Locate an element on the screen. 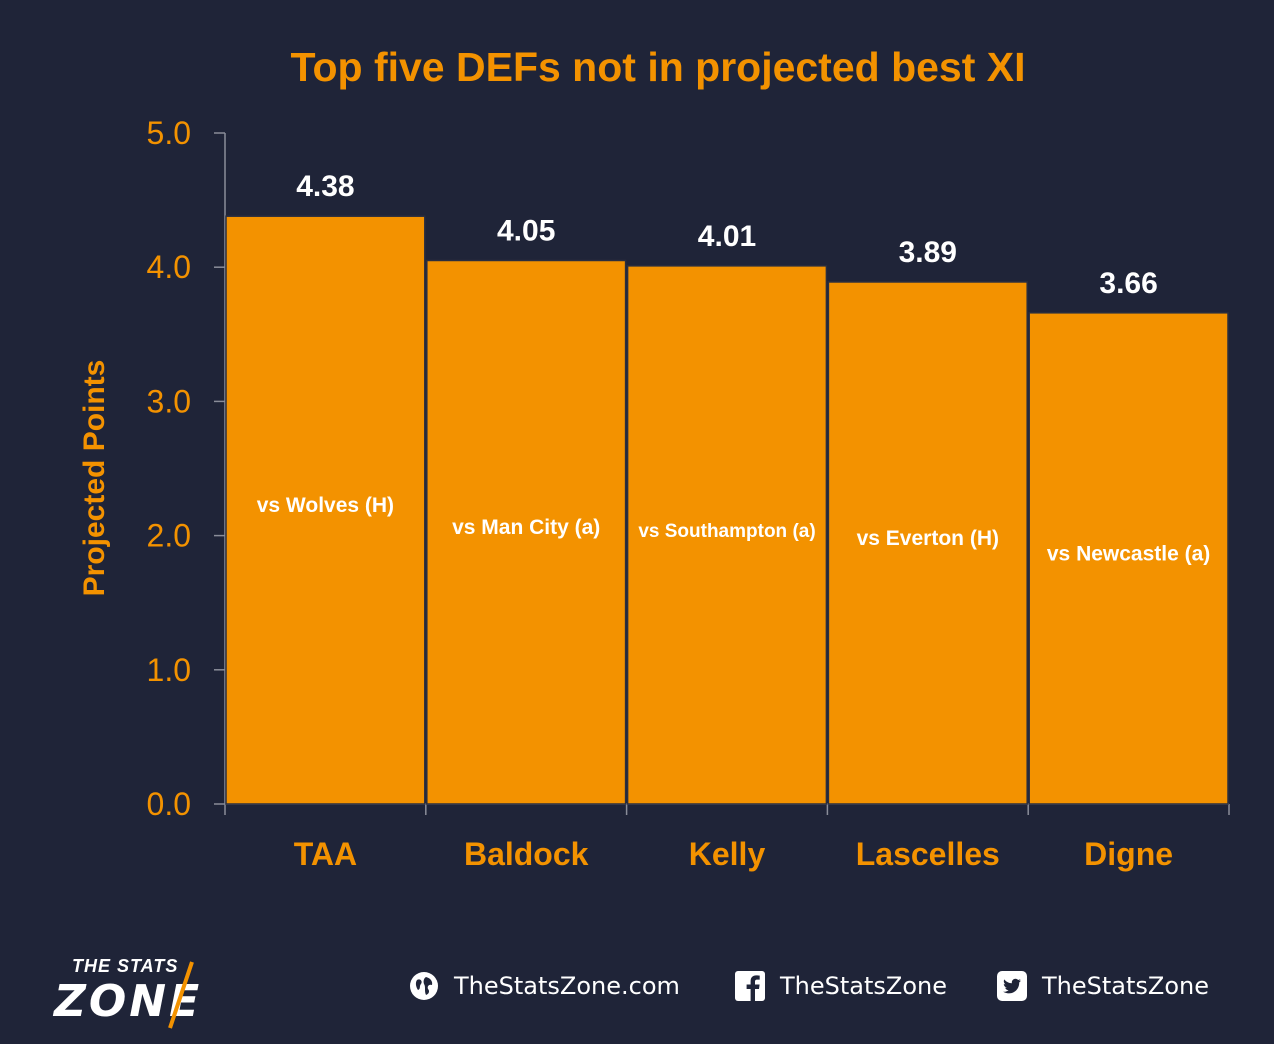 The width and height of the screenshot is (1278, 1049). bar-annotation: vs Wolves (H) is located at coordinates (325, 505).